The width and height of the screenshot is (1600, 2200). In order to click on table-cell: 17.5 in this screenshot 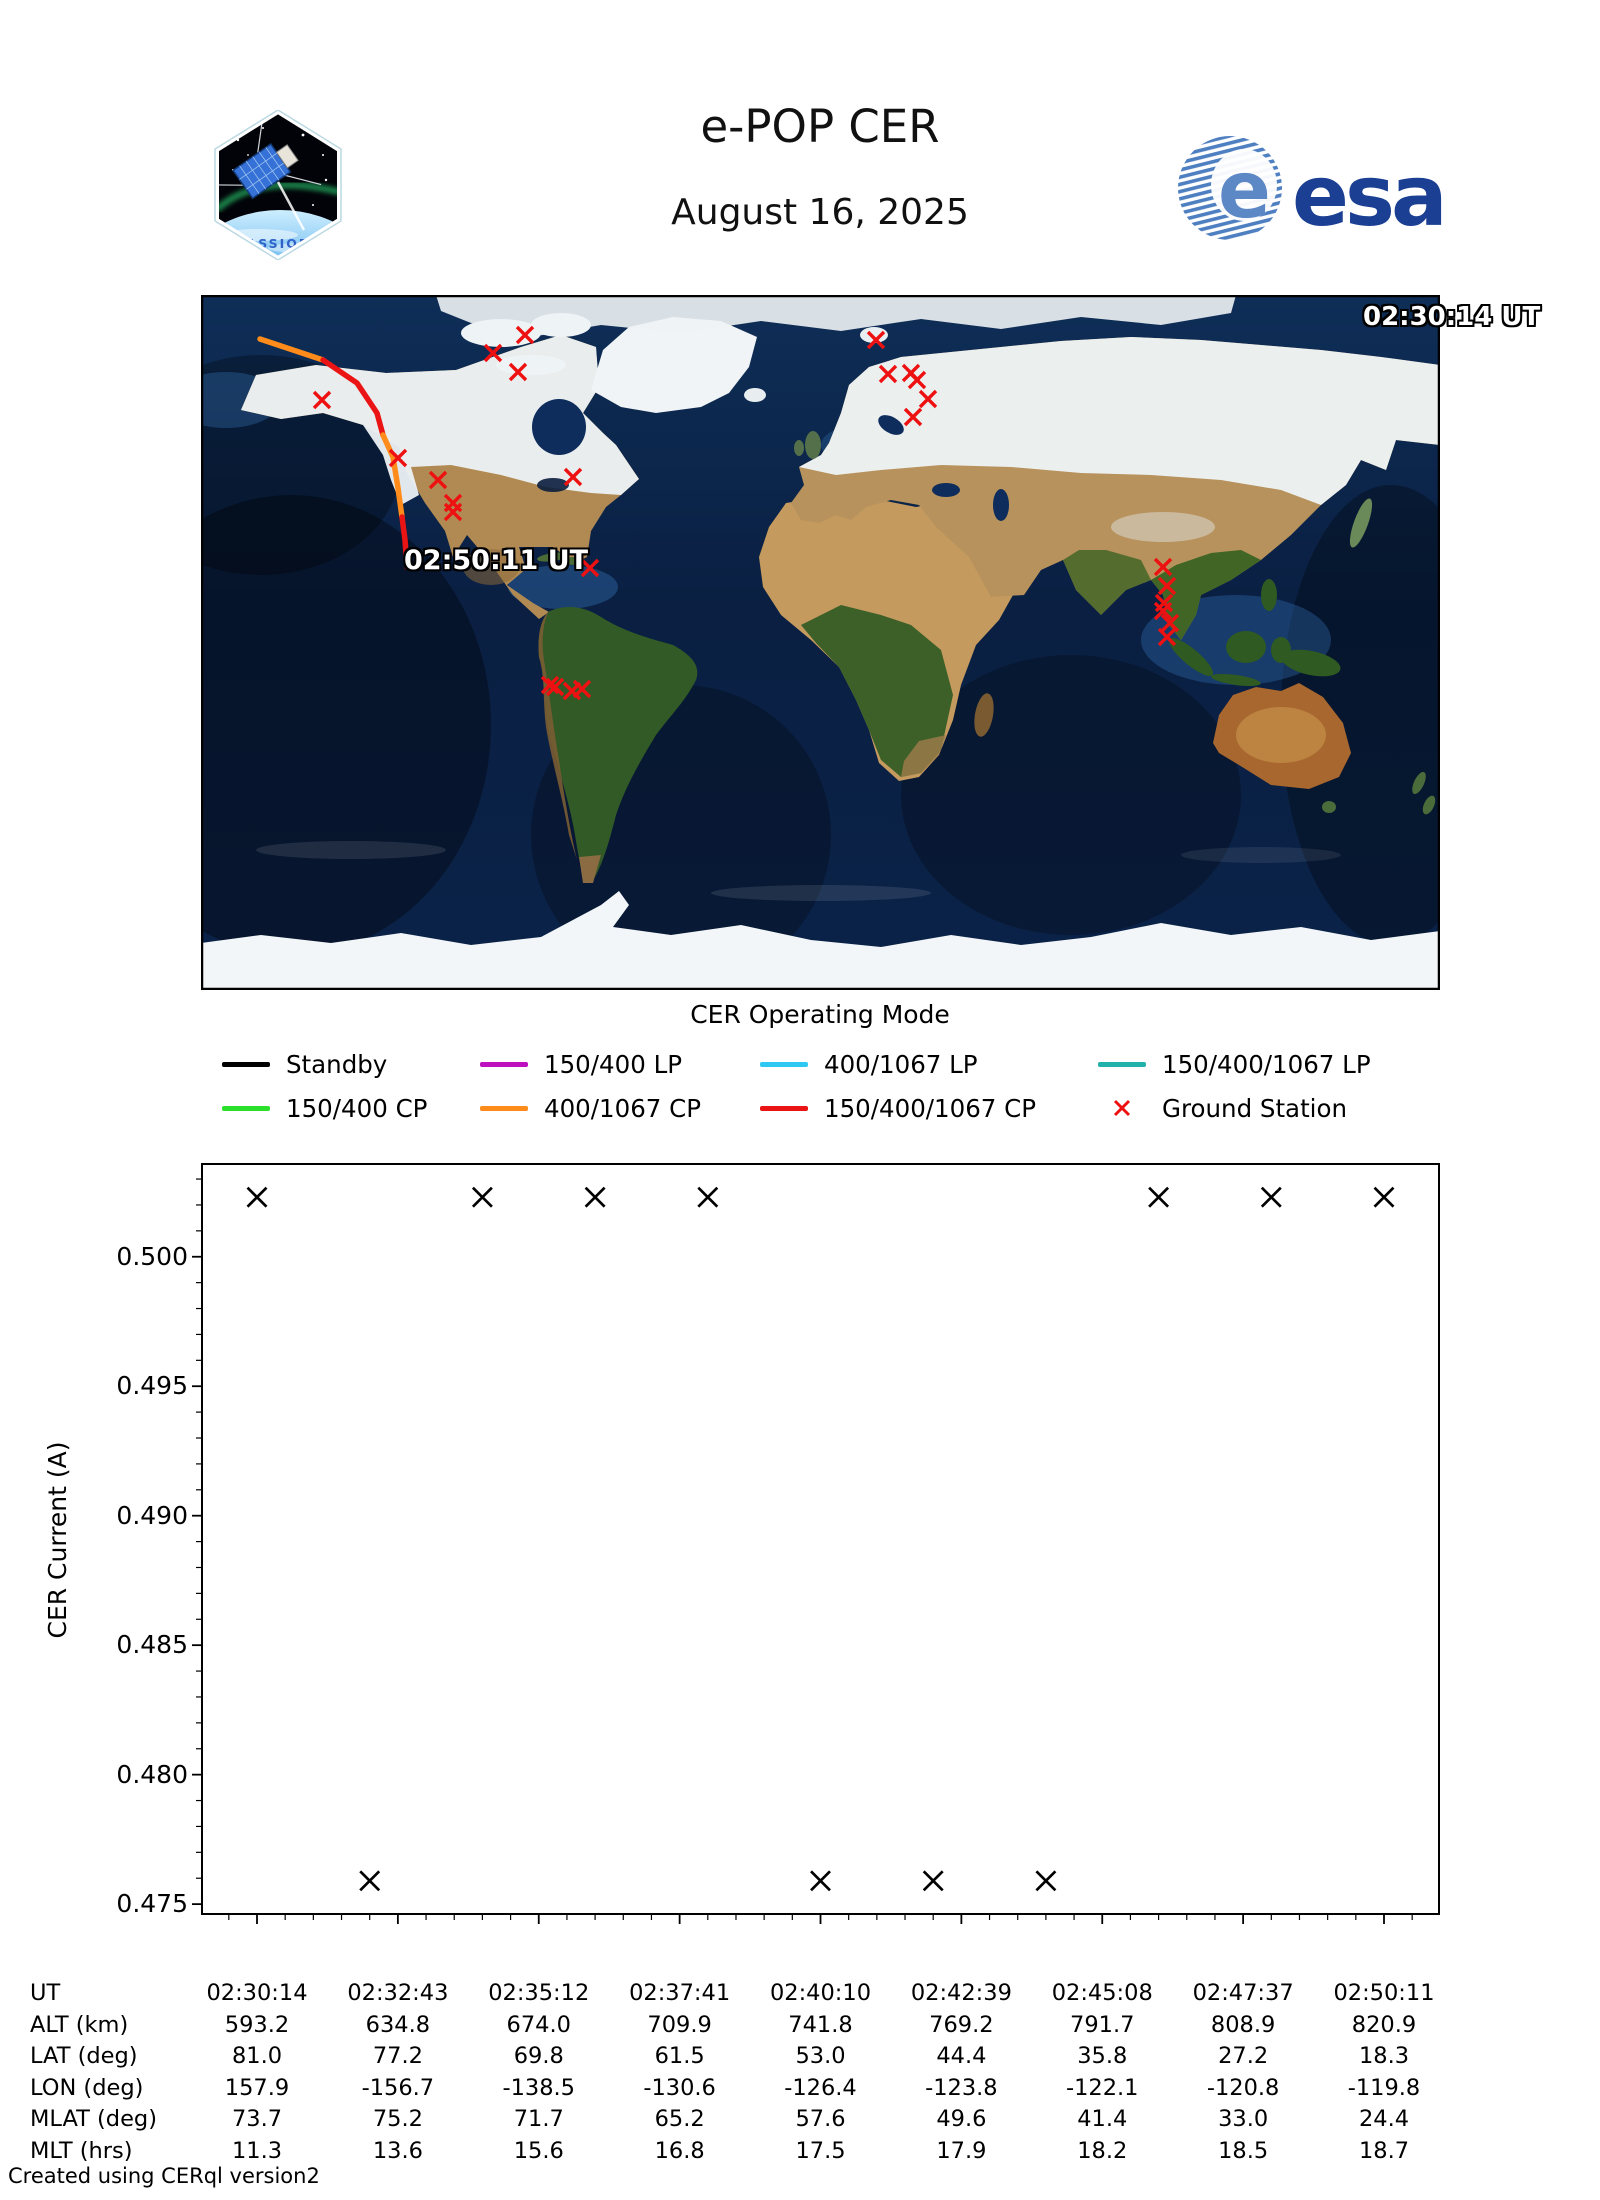, I will do `click(820, 2151)`.